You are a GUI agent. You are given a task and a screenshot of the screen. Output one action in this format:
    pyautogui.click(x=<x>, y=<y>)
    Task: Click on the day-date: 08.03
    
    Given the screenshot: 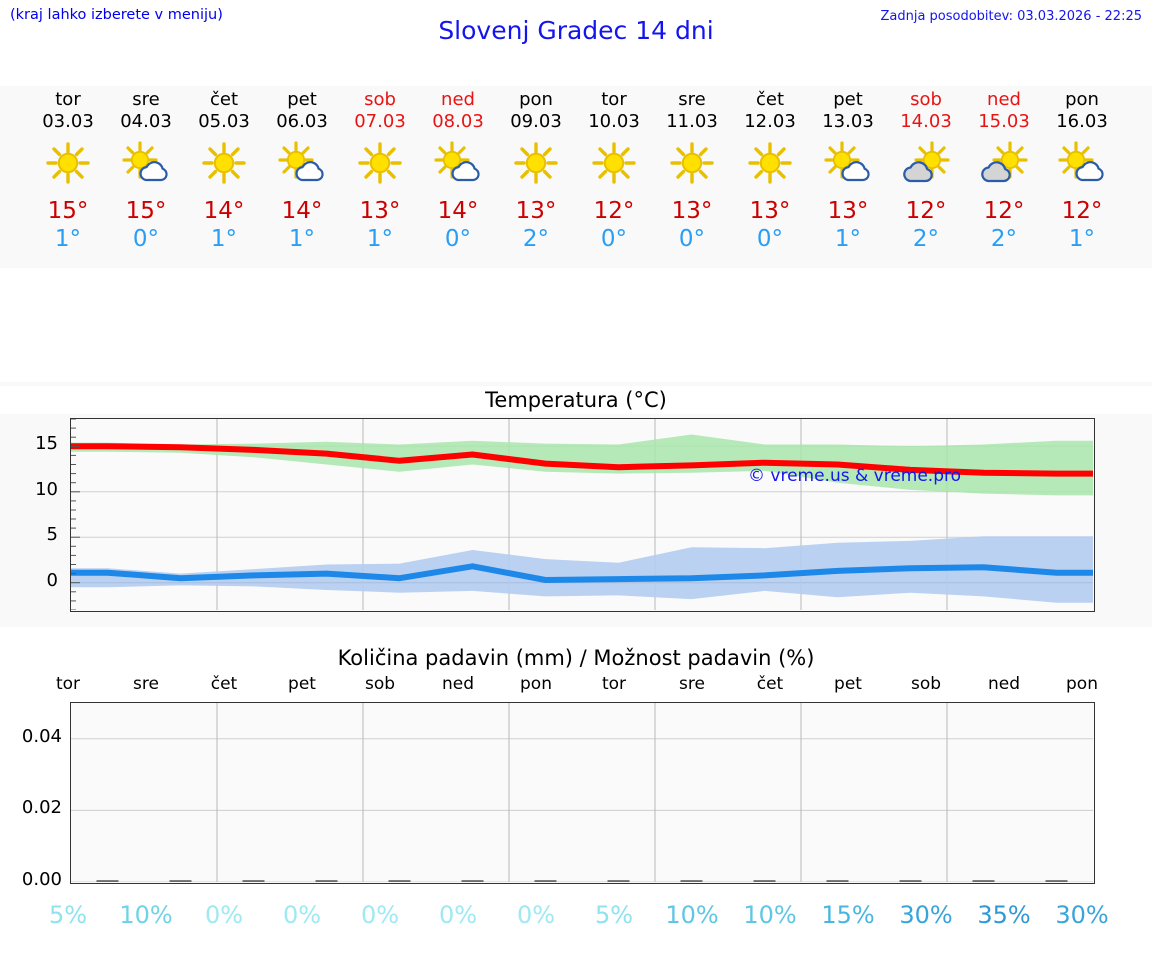 What is the action you would take?
    pyautogui.click(x=458, y=121)
    